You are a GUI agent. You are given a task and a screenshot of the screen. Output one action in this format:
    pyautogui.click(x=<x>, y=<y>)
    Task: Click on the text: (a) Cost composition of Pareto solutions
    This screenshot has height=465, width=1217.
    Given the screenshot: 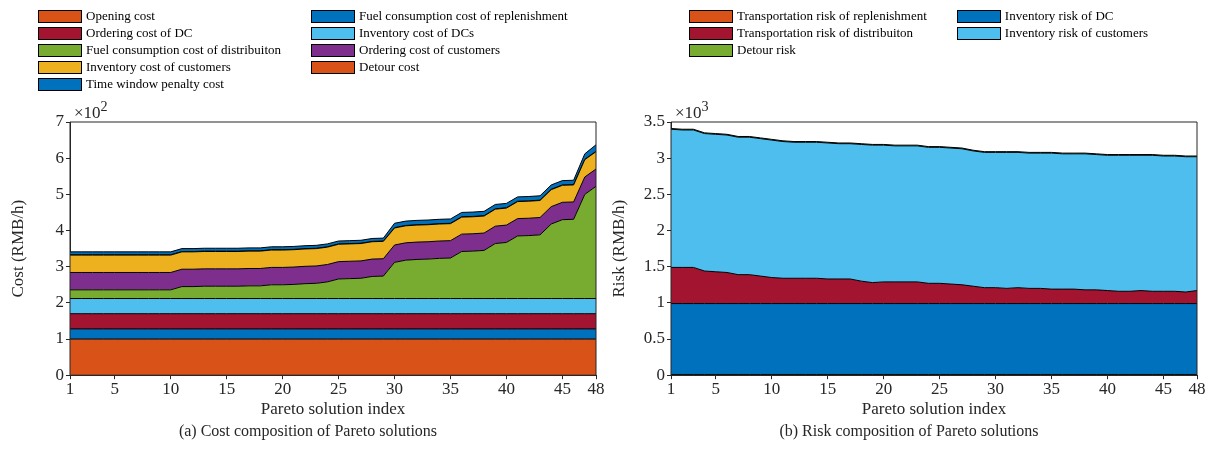 What is the action you would take?
    pyautogui.click(x=308, y=431)
    